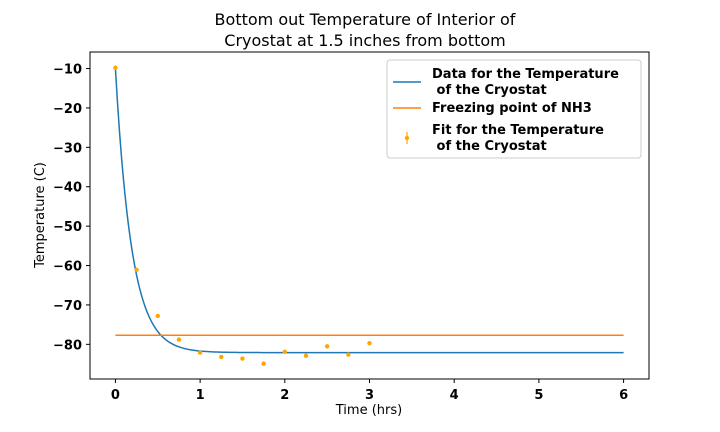 This screenshot has height=432, width=720. Describe the element at coordinates (454, 395) in the screenshot. I see `x-tick-label-4: 4` at that location.